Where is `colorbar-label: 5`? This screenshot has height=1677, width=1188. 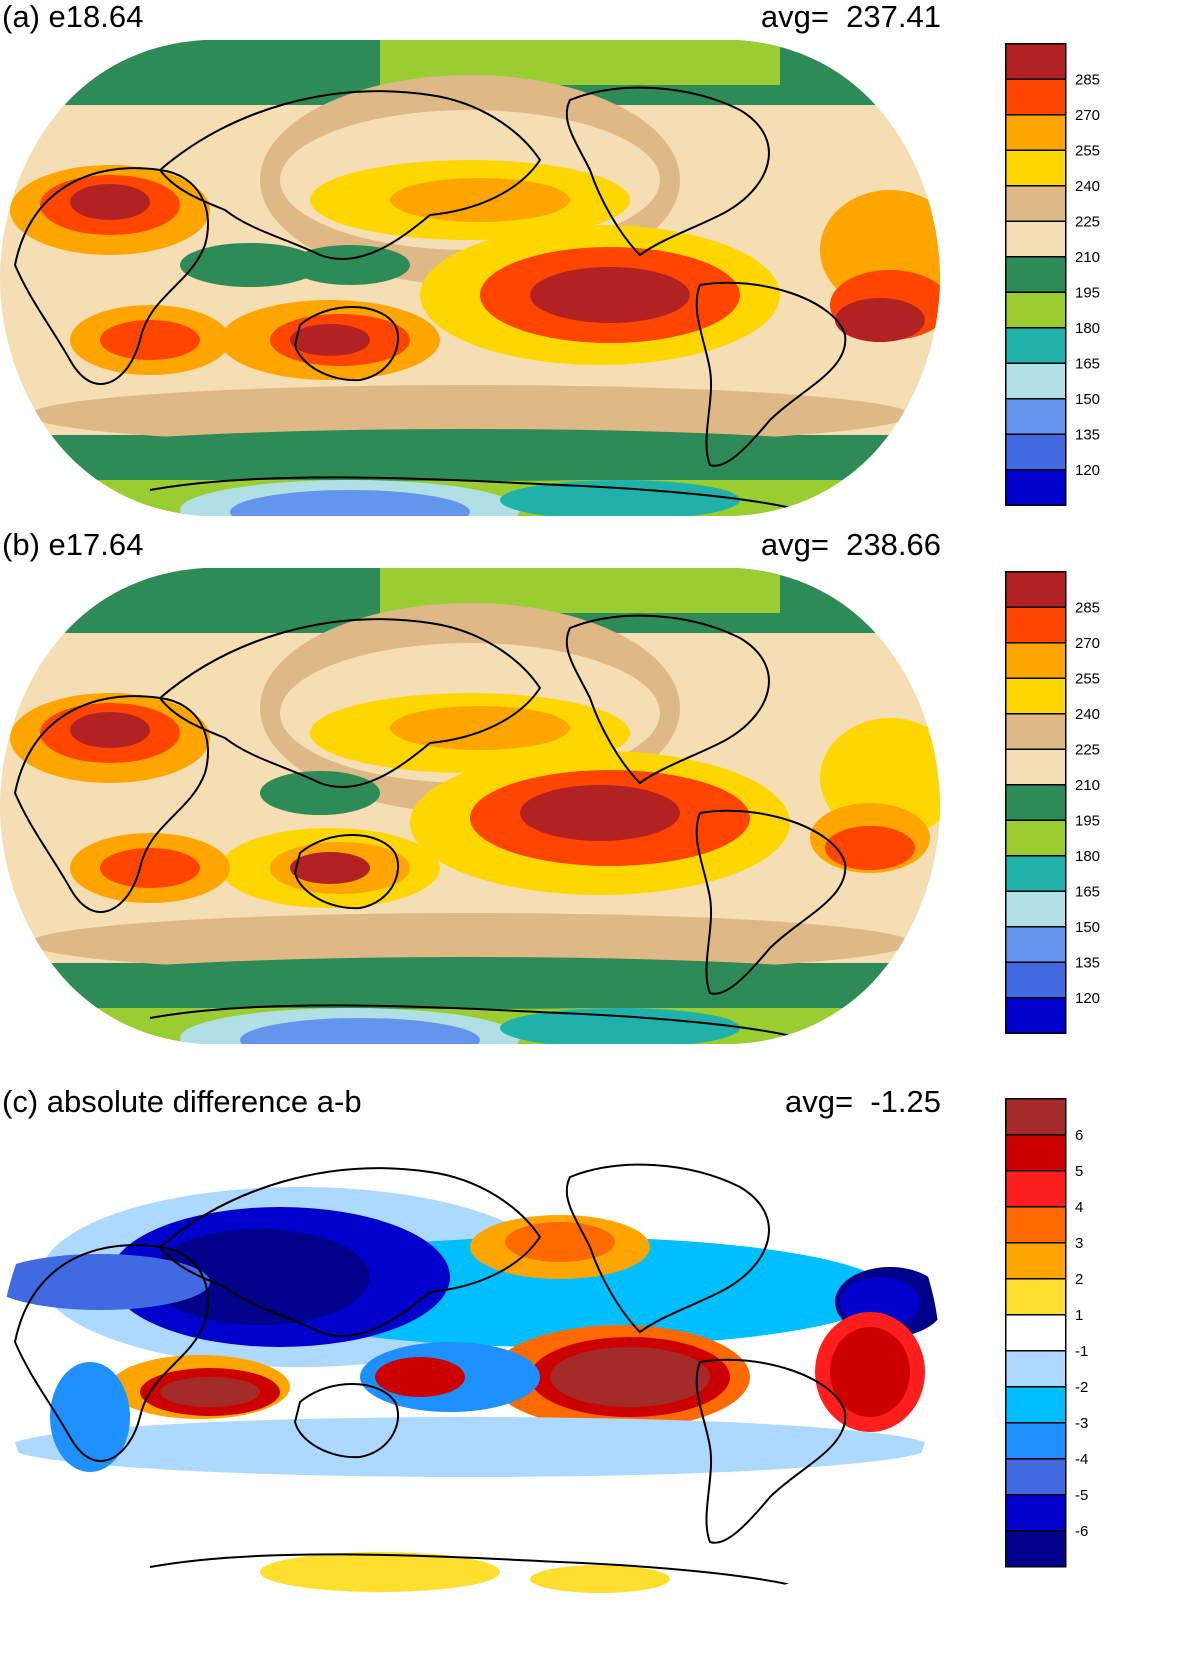 colorbar-label: 5 is located at coordinates (1079, 1171).